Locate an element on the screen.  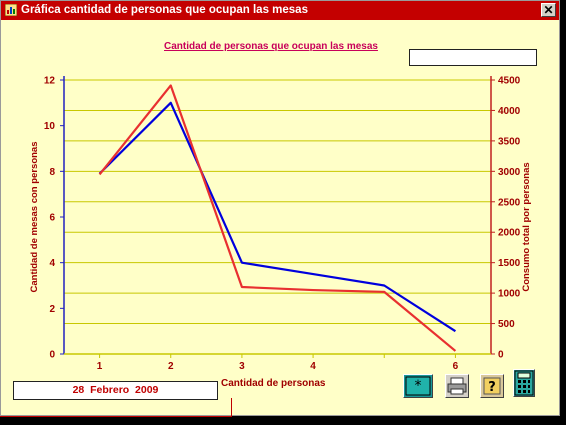
close-button: ✕ is located at coordinates (548, 10).